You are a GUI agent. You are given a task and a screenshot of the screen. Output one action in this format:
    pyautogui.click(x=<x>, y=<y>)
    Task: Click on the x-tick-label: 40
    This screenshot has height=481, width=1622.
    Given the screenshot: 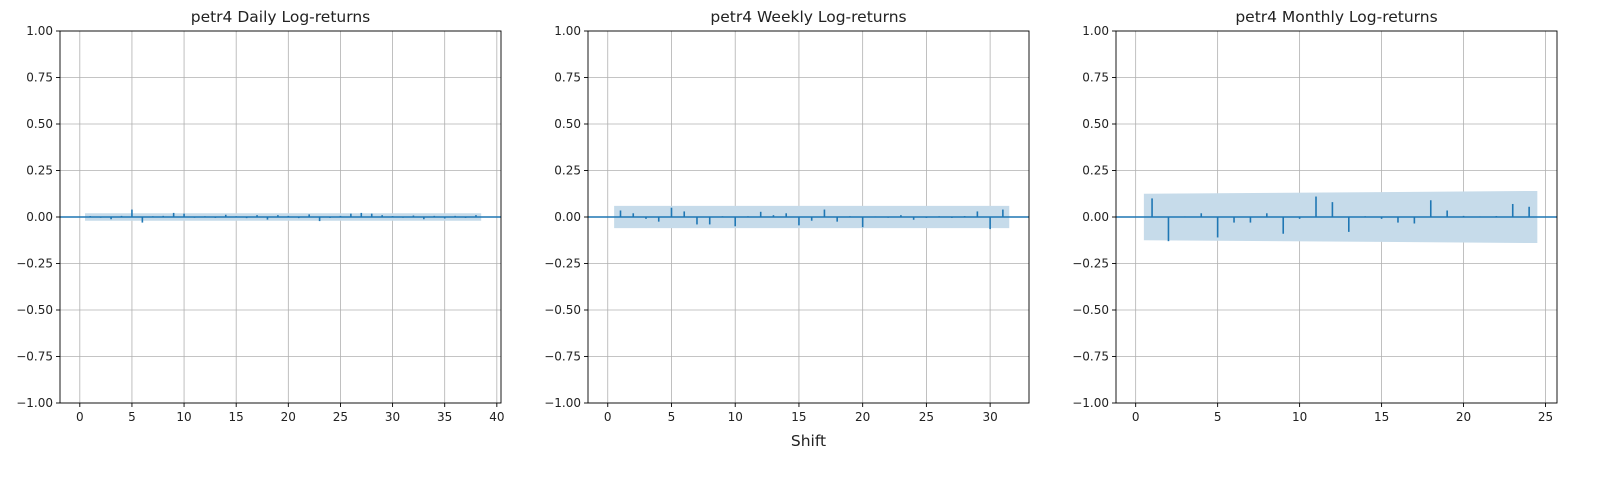 What is the action you would take?
    pyautogui.click(x=496, y=417)
    